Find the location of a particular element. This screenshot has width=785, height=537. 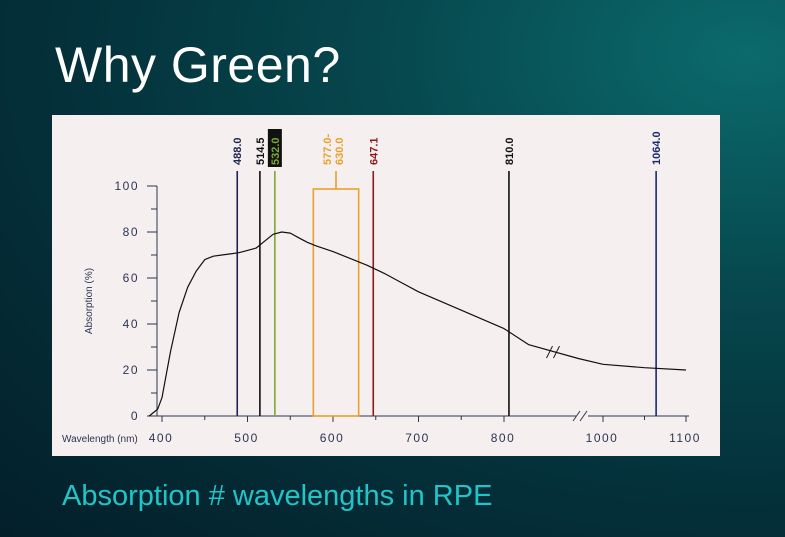

wavelength-marker-label: 488.0 is located at coordinates (238, 151).